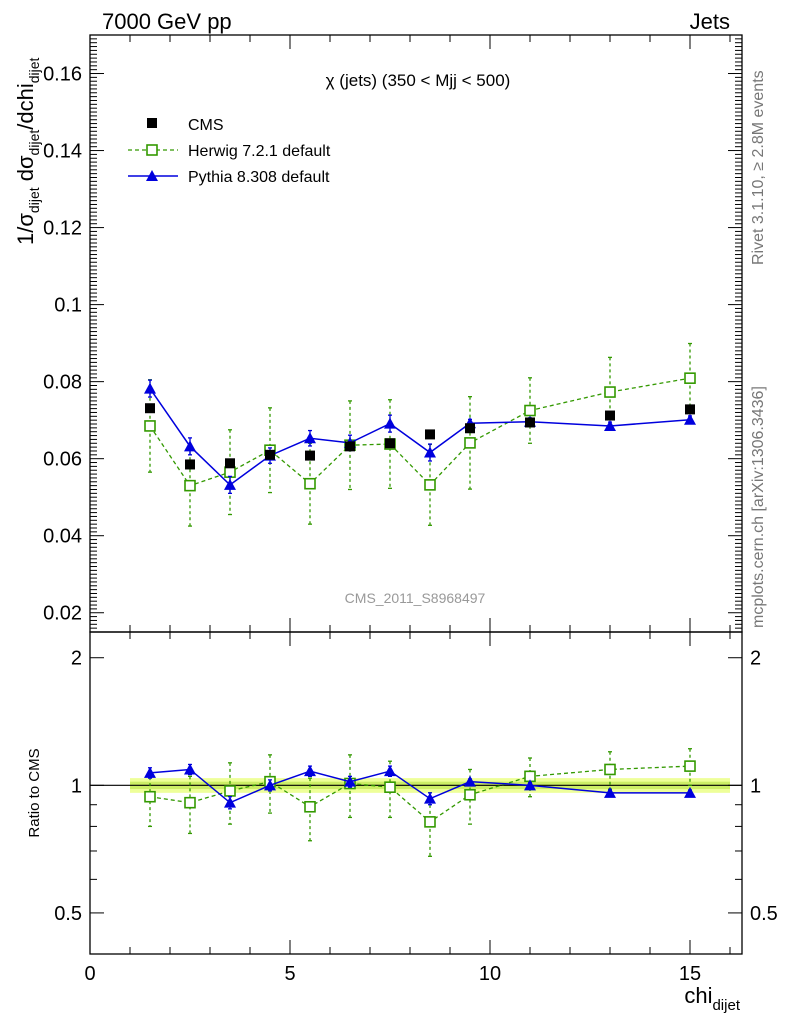 This screenshot has height=1024, width=786. Describe the element at coordinates (68, 306) in the screenshot. I see `main-ytick-label: 0.1` at that location.